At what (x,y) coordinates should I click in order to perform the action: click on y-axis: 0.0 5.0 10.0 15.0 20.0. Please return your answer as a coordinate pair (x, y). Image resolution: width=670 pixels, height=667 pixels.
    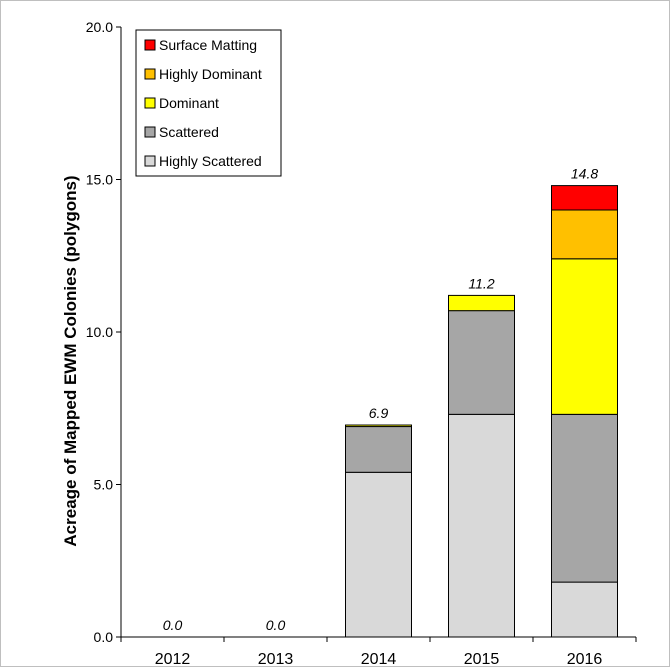
    Looking at the image, I should click on (104, 332).